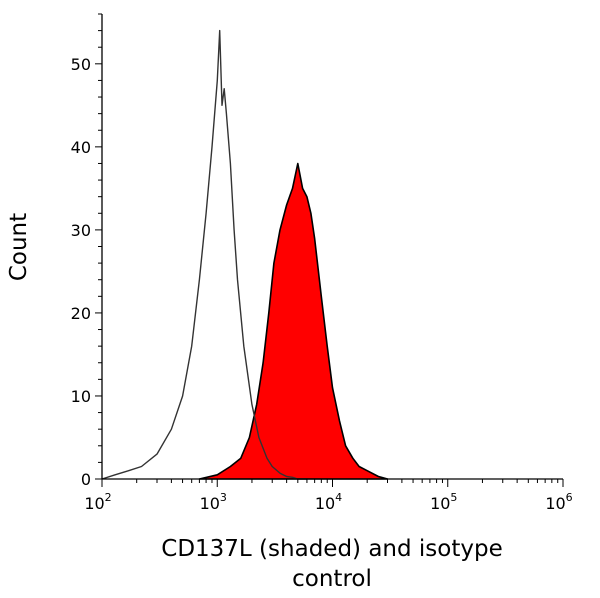 Image resolution: width=600 pixels, height=598 pixels. I want to click on x-tick-label: 10⁵, so click(443, 502).